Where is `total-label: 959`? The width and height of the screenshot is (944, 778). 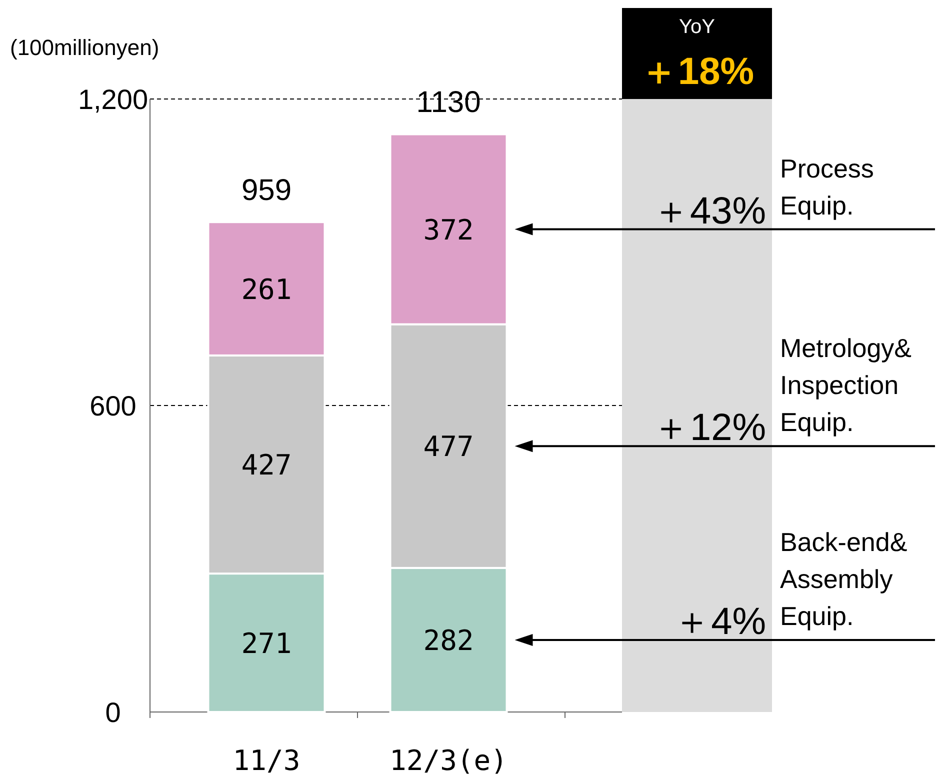
total-label: 959 is located at coordinates (266, 191).